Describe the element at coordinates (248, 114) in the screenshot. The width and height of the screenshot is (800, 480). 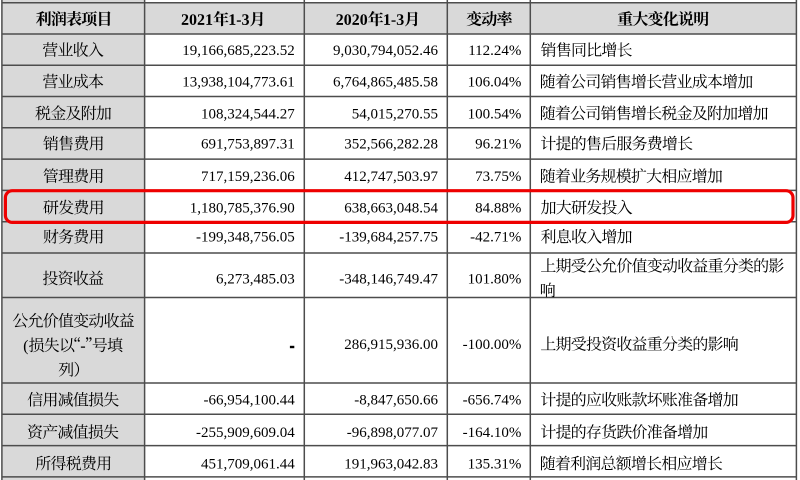
I see `svg-text: 108,324,544.27` at that location.